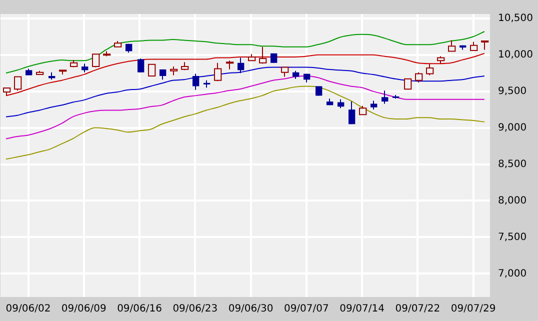  I want to click on y-tick-label: 9,500, so click(512, 91).